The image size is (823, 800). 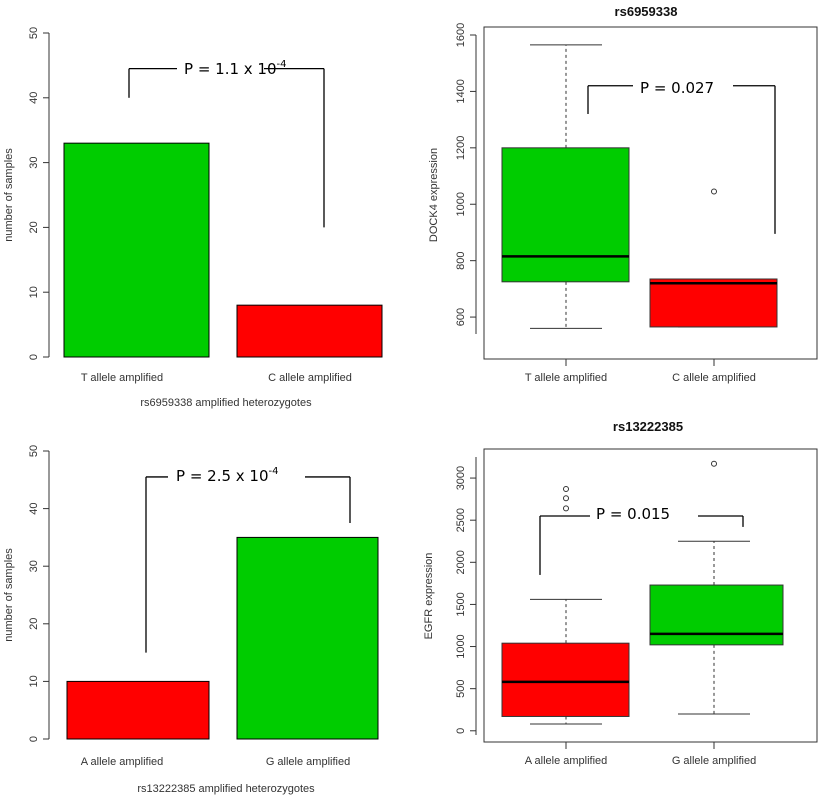 I want to click on chart-title: rs13222385, so click(x=648, y=426).